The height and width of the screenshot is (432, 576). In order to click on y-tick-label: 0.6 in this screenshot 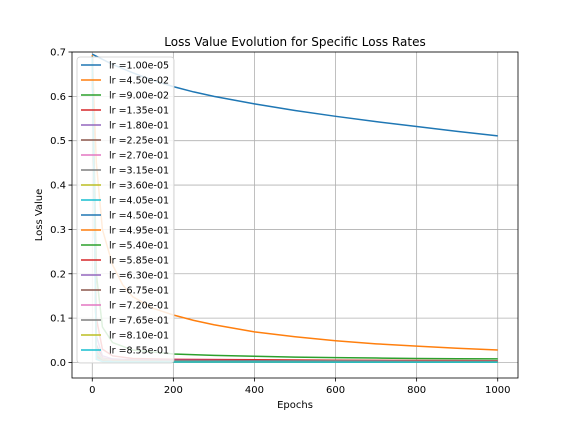, I will do `click(58, 97)`.